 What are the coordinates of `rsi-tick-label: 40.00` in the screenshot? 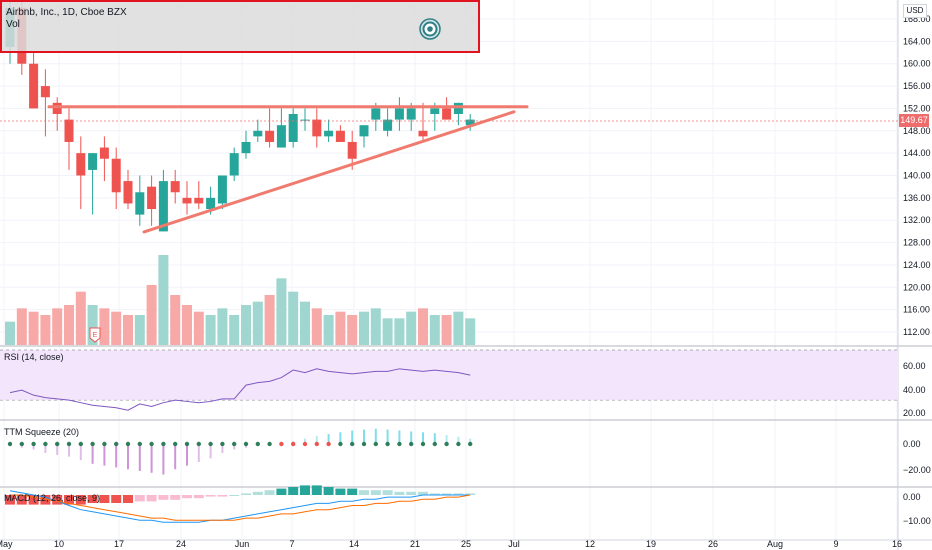 It's located at (914, 390).